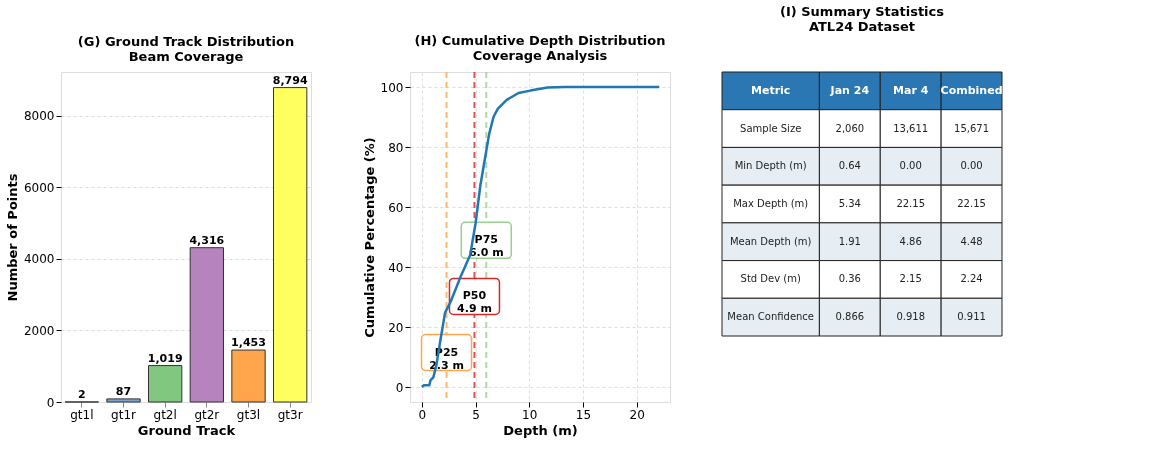 The image size is (1163, 470). I want to click on x-tick-label: 20, so click(637, 414).